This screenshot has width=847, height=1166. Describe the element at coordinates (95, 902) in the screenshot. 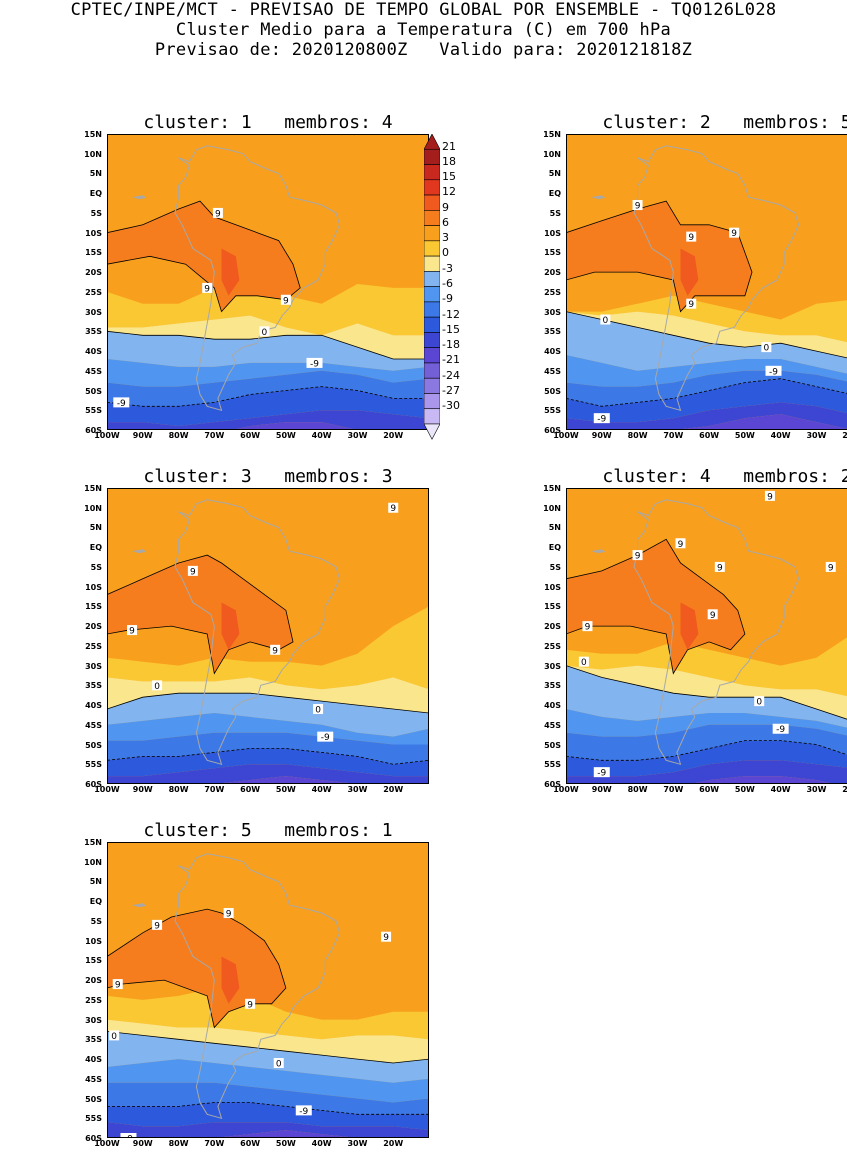

I see `lat-tick-label: EQ` at that location.